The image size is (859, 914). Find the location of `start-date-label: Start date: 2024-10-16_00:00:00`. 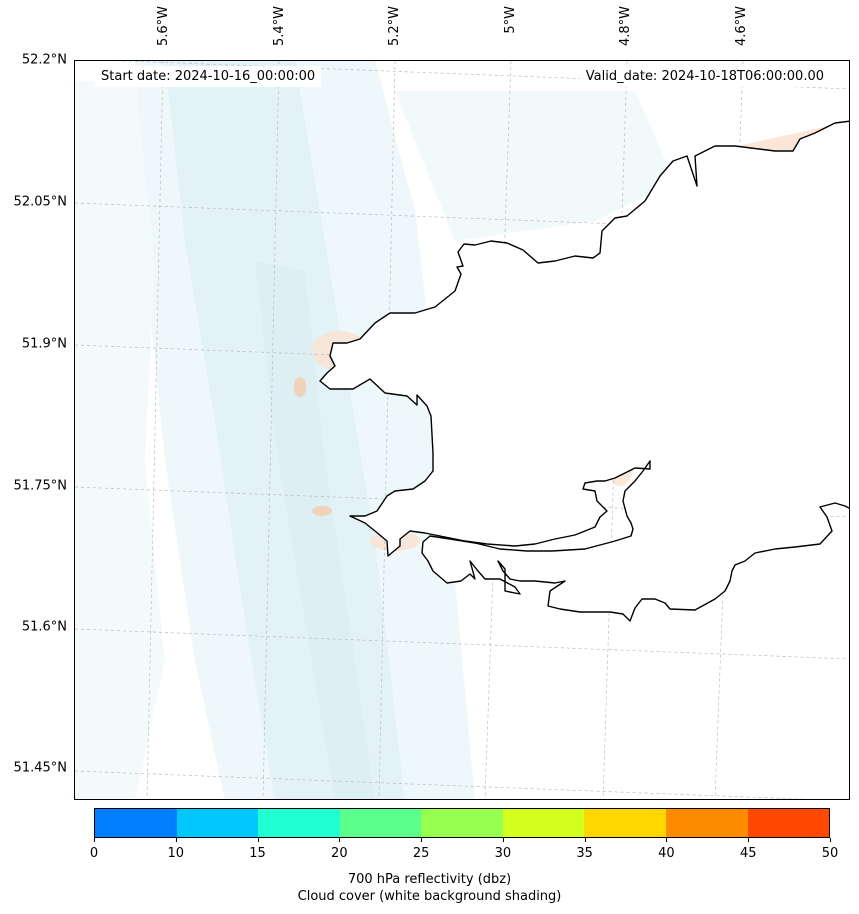

start-date-label: Start date: 2024-10-16_00:00:00 is located at coordinates (208, 76).